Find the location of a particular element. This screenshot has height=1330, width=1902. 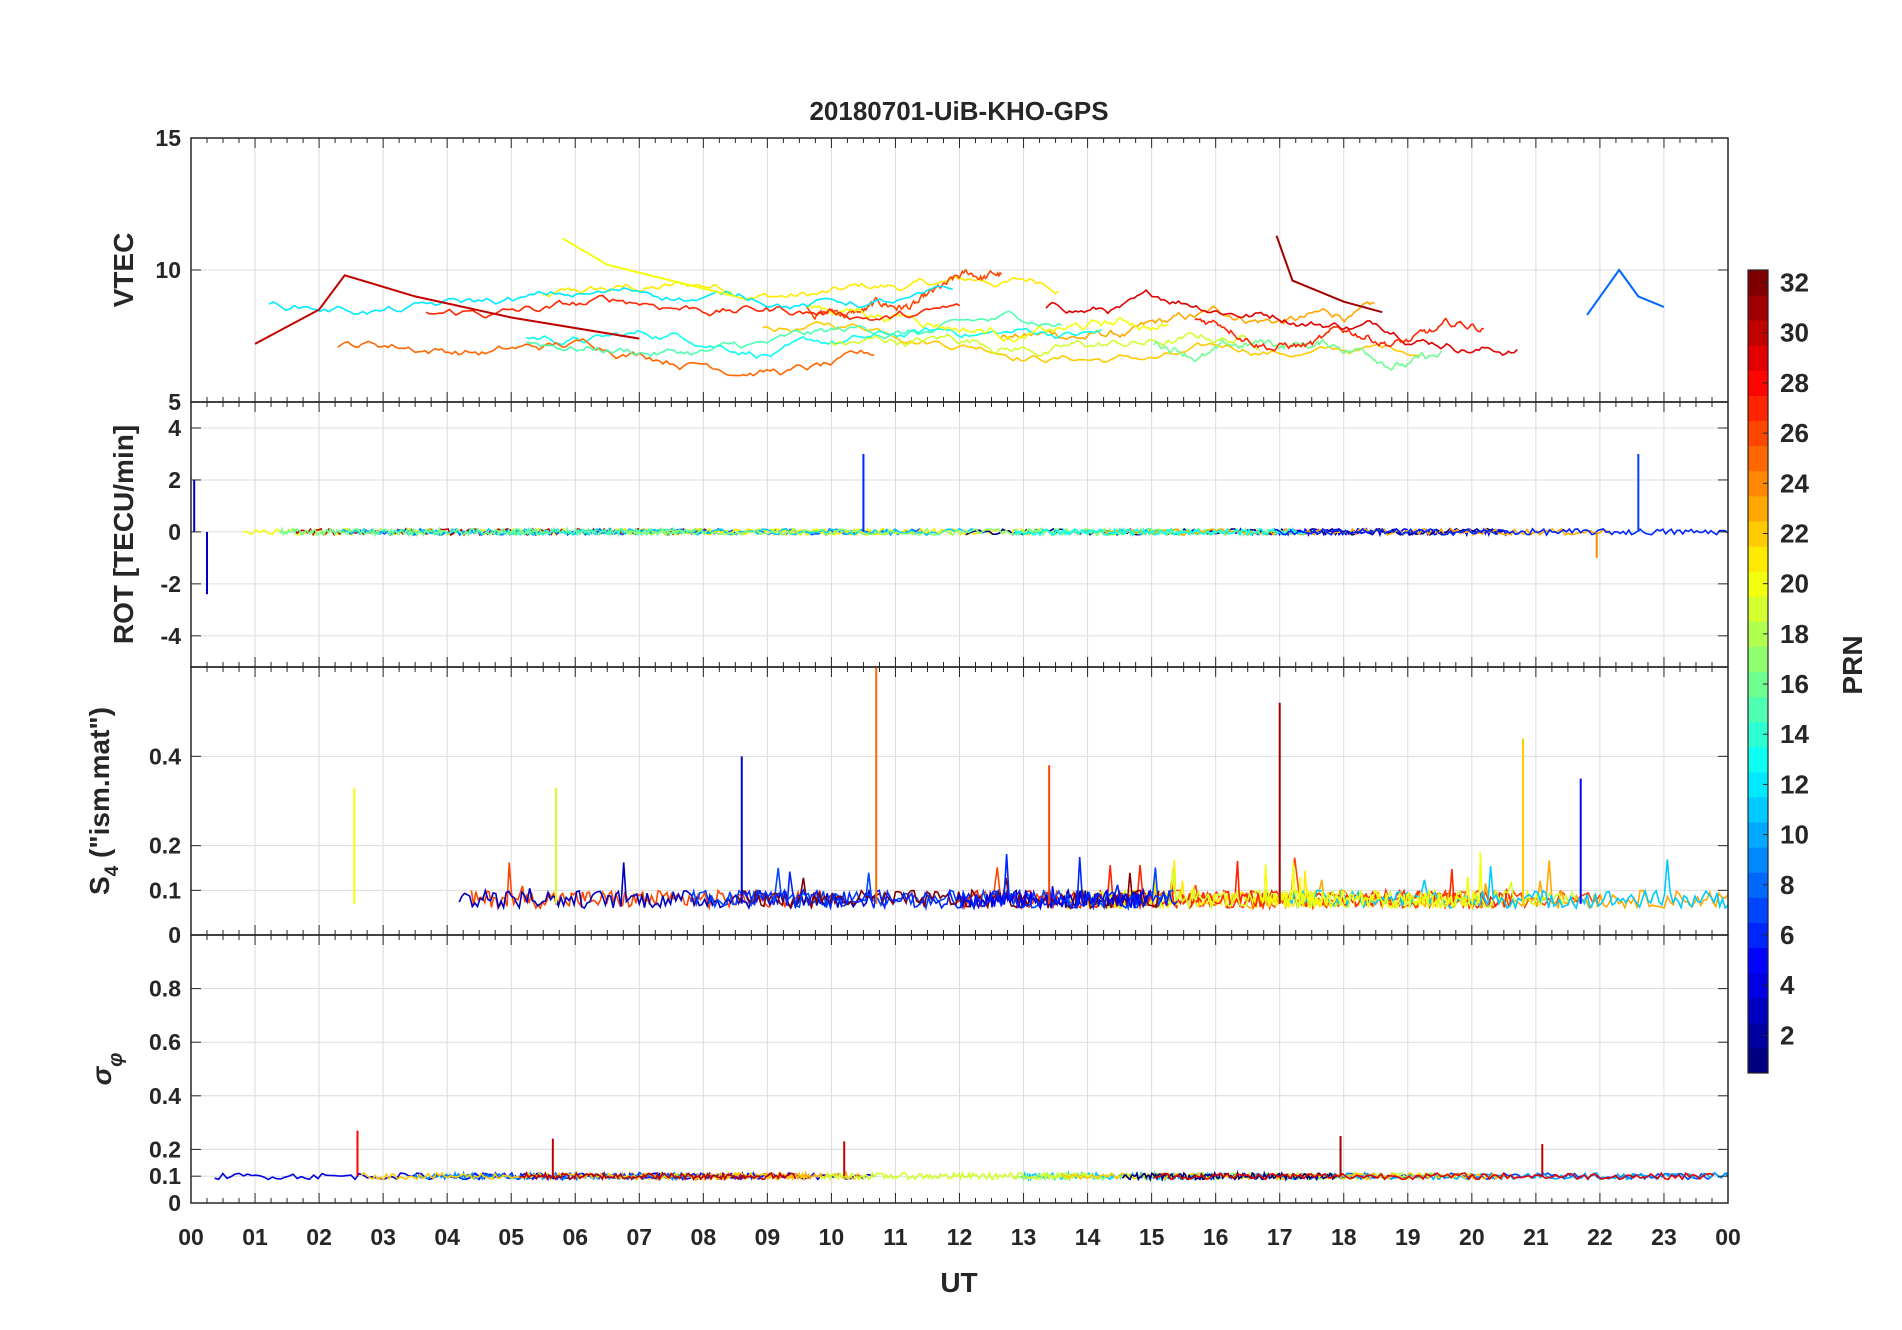

y-tick-label: 5 is located at coordinates (174, 402).